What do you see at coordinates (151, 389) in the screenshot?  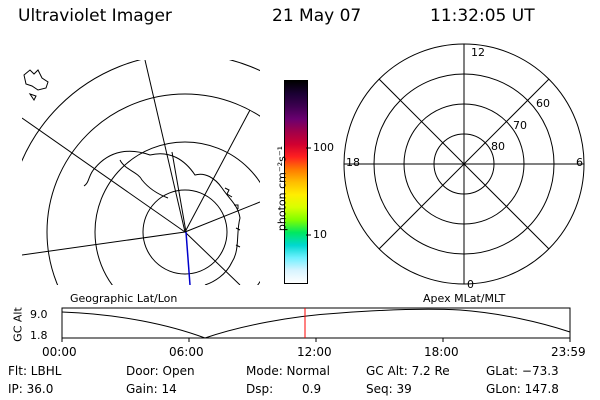 I see `status-gain: Gain: 14` at bounding box center [151, 389].